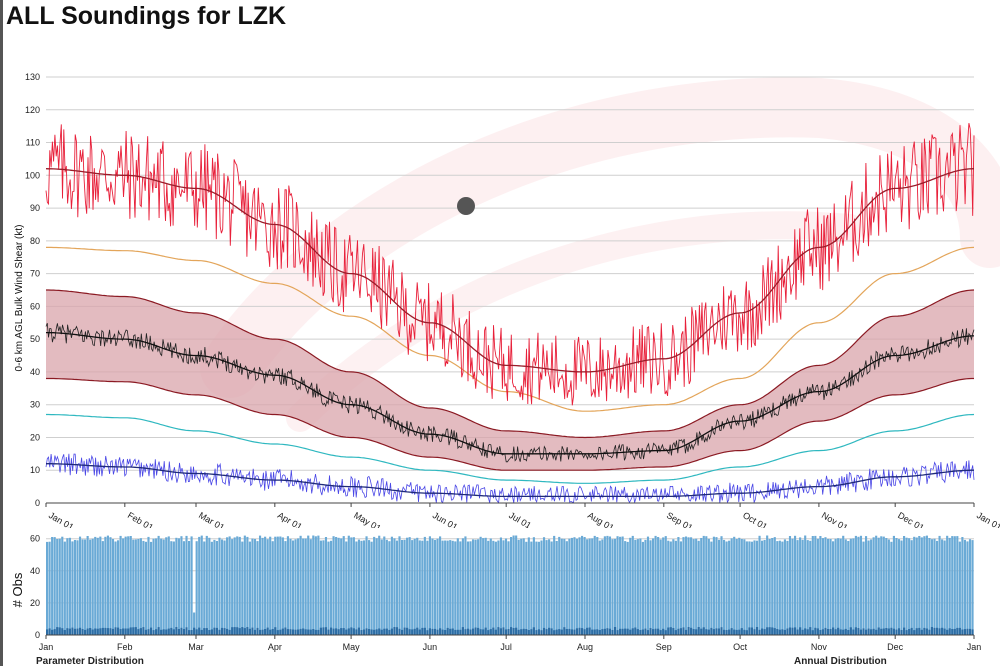 The height and width of the screenshot is (667, 1000). What do you see at coordinates (835, 519) in the screenshot?
I see `main-x-tick-label: Nov 01` at bounding box center [835, 519].